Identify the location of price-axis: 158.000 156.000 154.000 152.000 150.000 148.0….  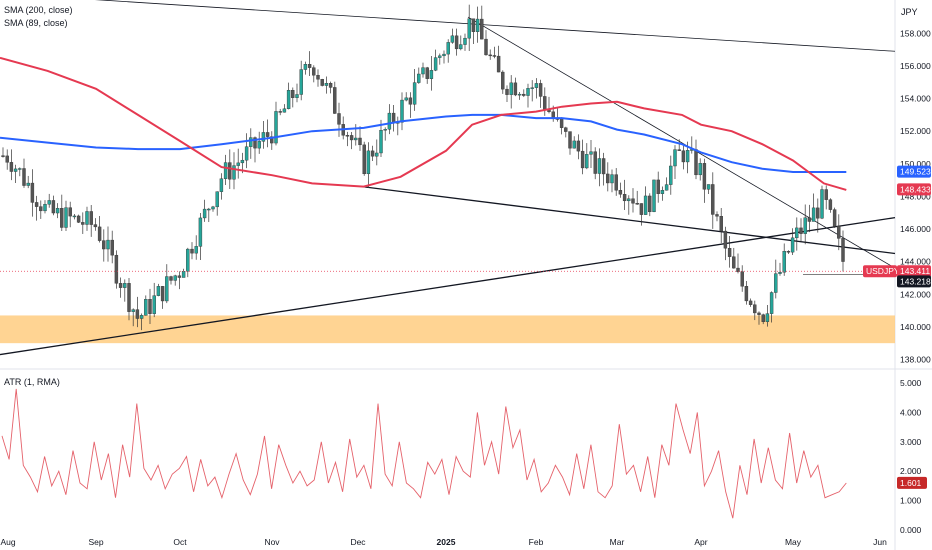
(915, 196).